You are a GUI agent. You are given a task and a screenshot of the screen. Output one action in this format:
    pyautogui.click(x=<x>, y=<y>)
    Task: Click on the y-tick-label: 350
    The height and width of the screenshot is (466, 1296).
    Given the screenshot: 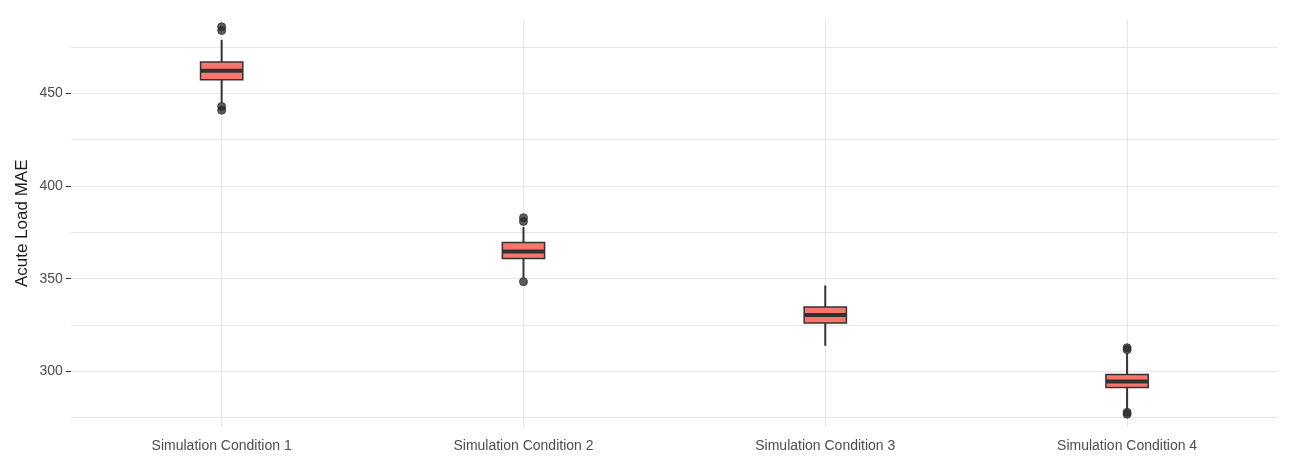 What is the action you would take?
    pyautogui.click(x=51, y=277)
    